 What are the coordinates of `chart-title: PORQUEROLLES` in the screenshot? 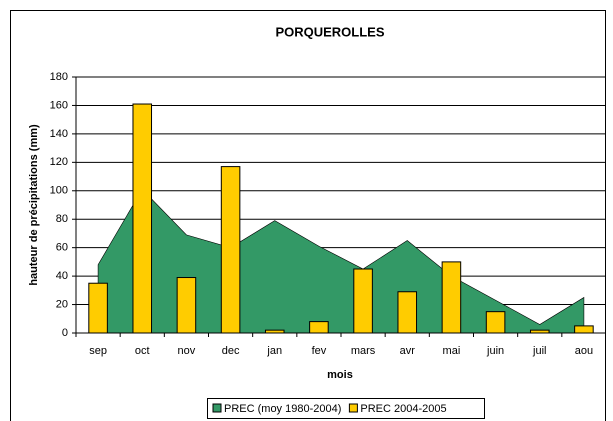 It's located at (329, 31).